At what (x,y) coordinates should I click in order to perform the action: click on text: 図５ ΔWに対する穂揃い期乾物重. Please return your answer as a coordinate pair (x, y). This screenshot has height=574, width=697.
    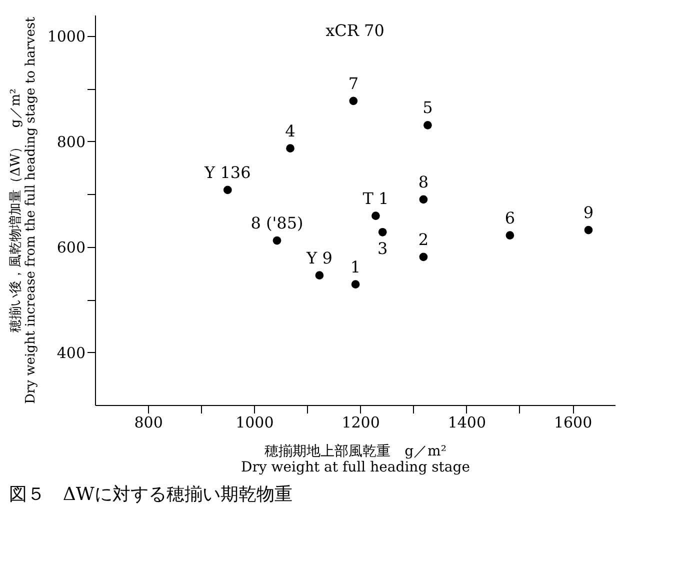
    Looking at the image, I should click on (150, 494).